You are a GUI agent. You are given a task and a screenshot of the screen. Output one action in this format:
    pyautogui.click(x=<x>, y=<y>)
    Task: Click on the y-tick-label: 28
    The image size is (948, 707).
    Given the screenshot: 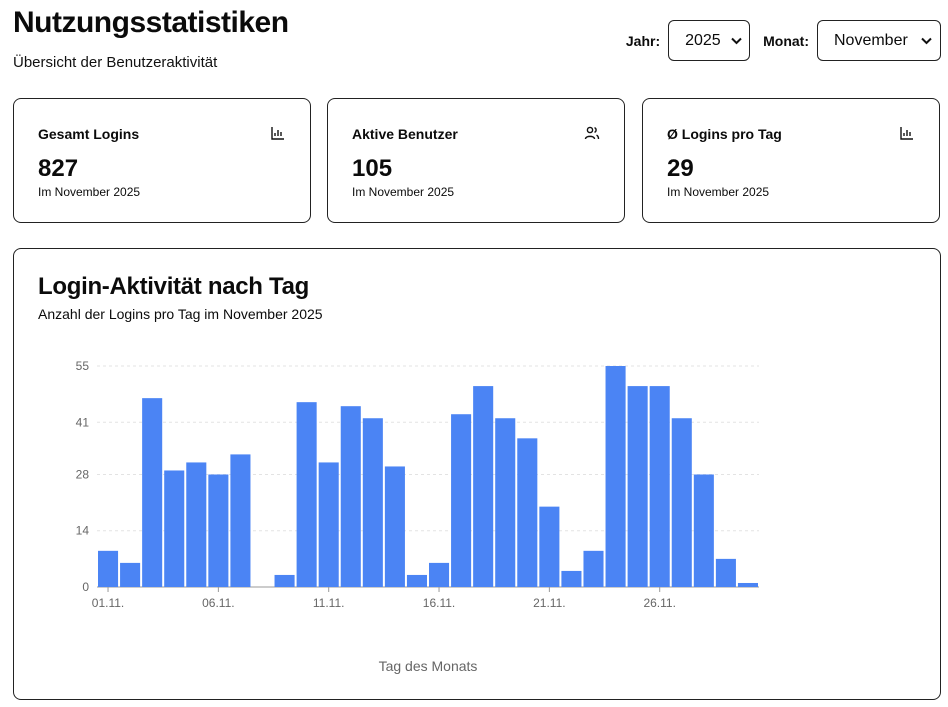 What is the action you would take?
    pyautogui.click(x=83, y=474)
    